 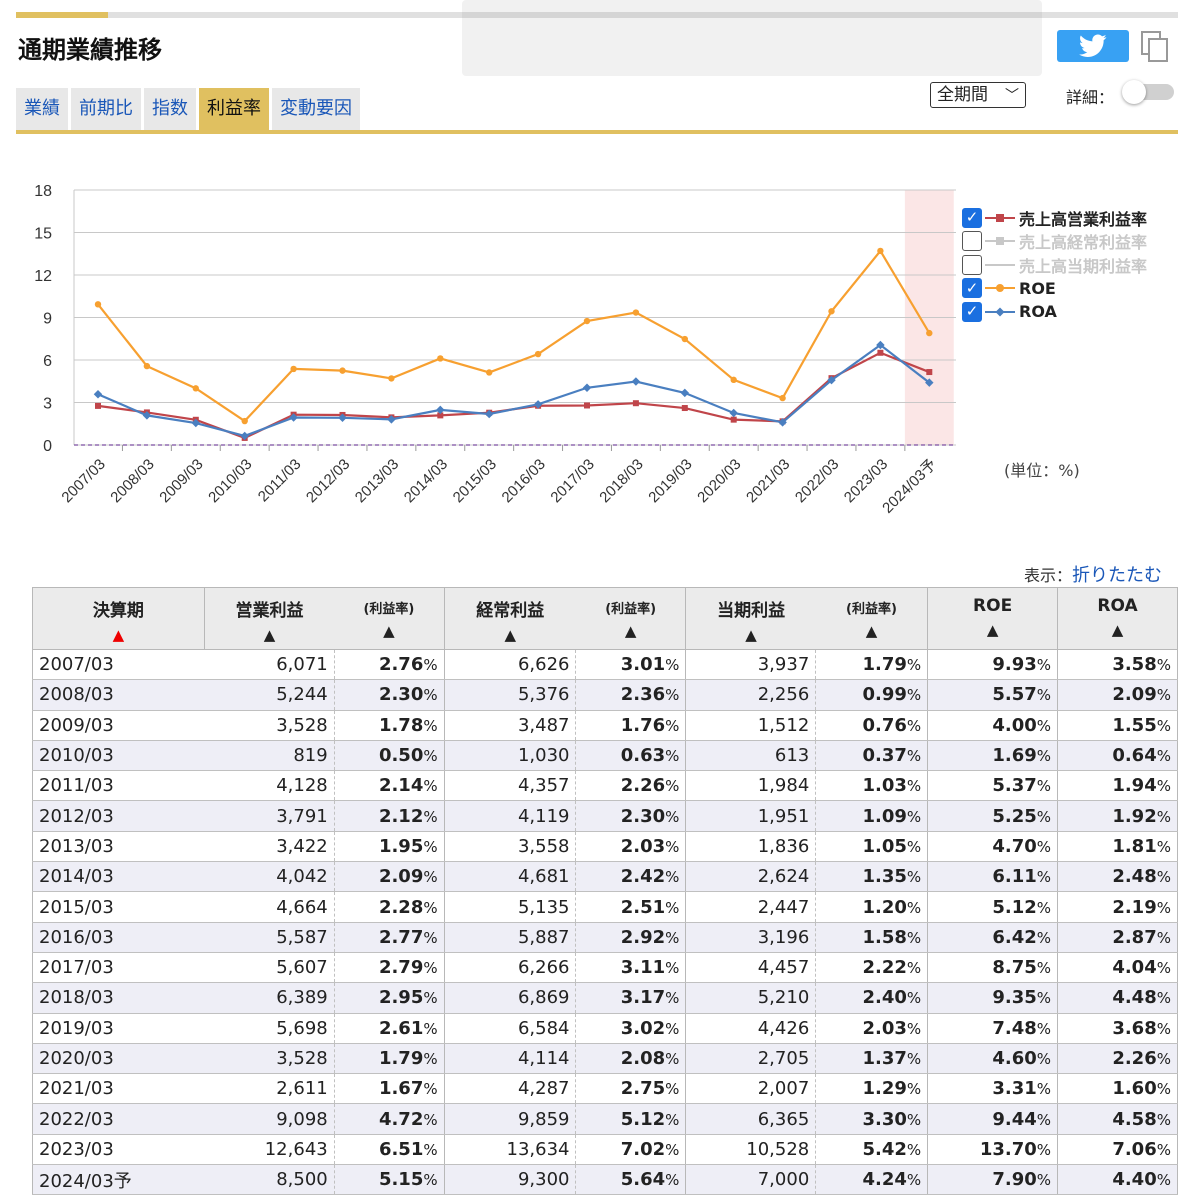 I want to click on cell-net-rate: 2.03%, so click(x=872, y=1028).